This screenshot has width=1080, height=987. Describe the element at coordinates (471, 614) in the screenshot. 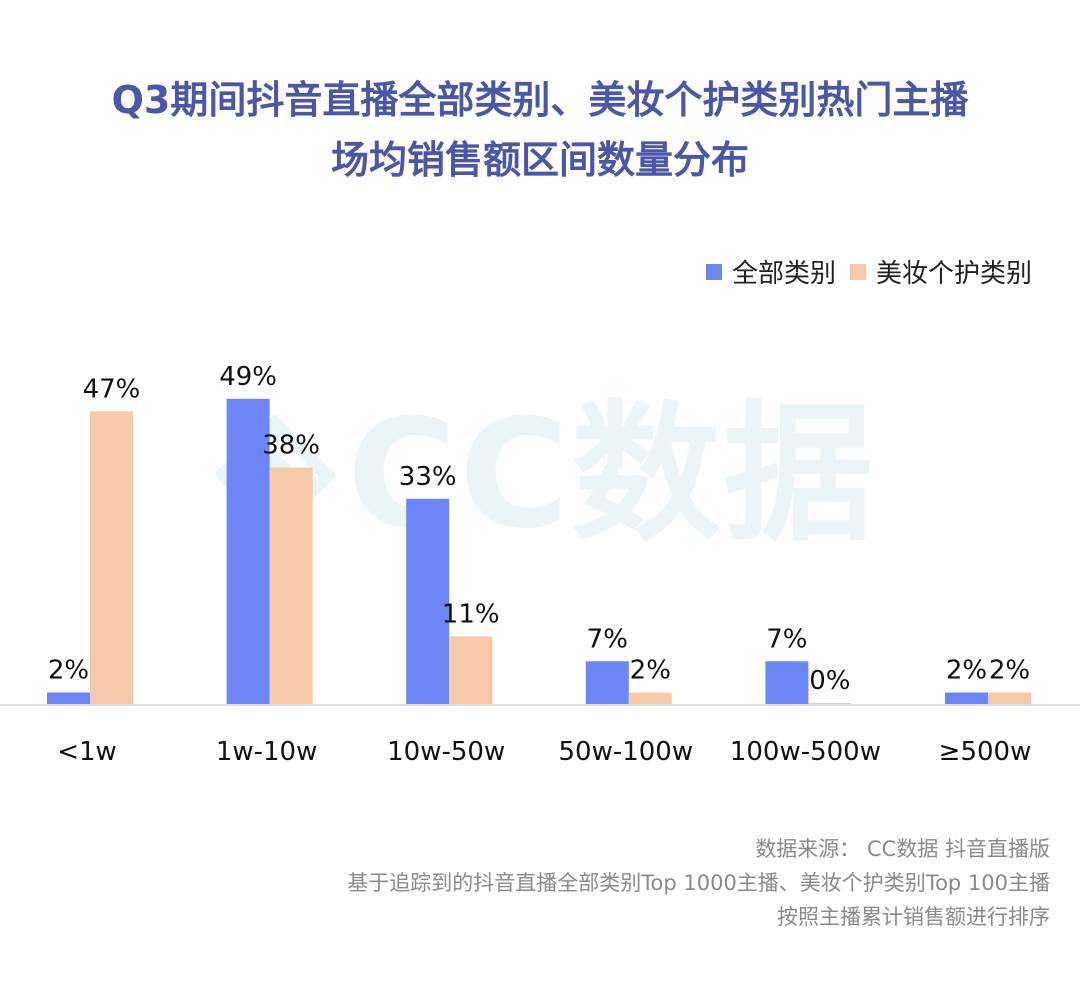

I see `value-label-beauty-2: 11%` at that location.